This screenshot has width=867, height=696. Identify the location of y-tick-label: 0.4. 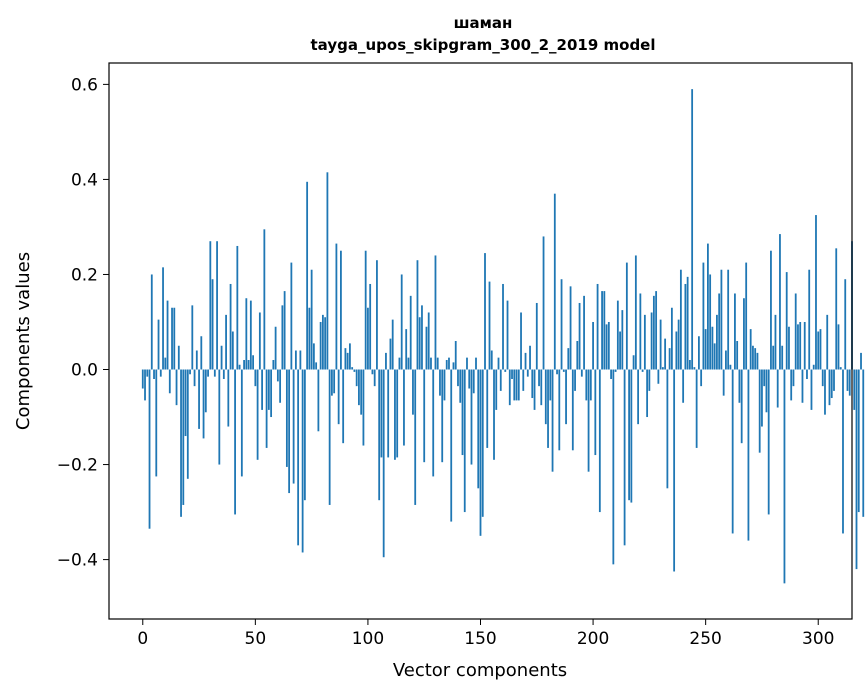
(84, 180).